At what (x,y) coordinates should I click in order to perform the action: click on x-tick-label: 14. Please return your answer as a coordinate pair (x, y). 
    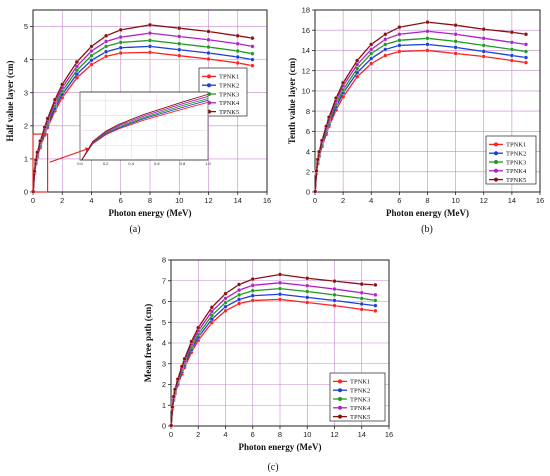
    Looking at the image, I should click on (512, 200).